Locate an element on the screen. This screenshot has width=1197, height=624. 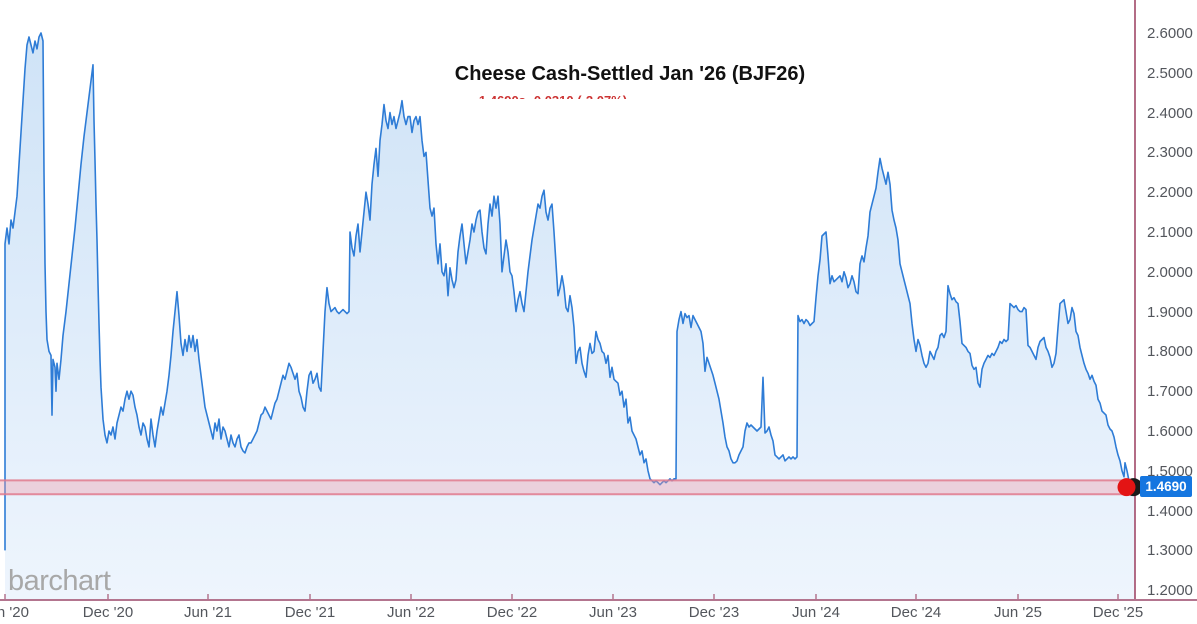
x-axis-label: Jun '21 is located at coordinates (208, 612).